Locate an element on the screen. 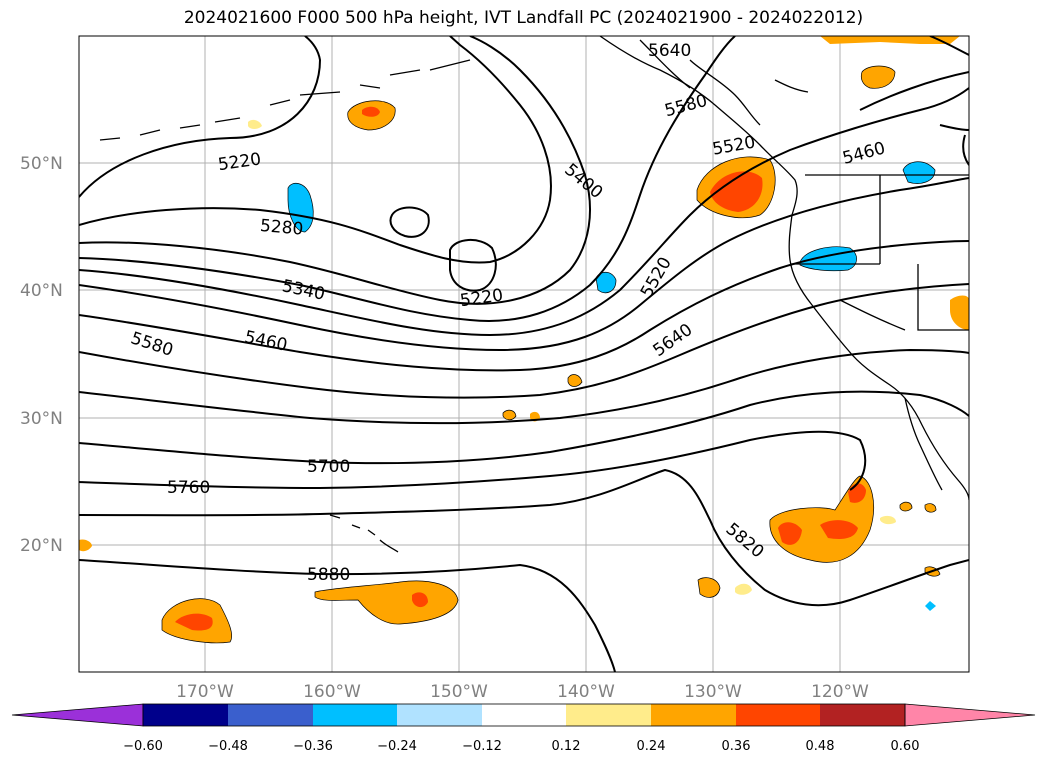  lat-label: 40°N is located at coordinates (41, 291).